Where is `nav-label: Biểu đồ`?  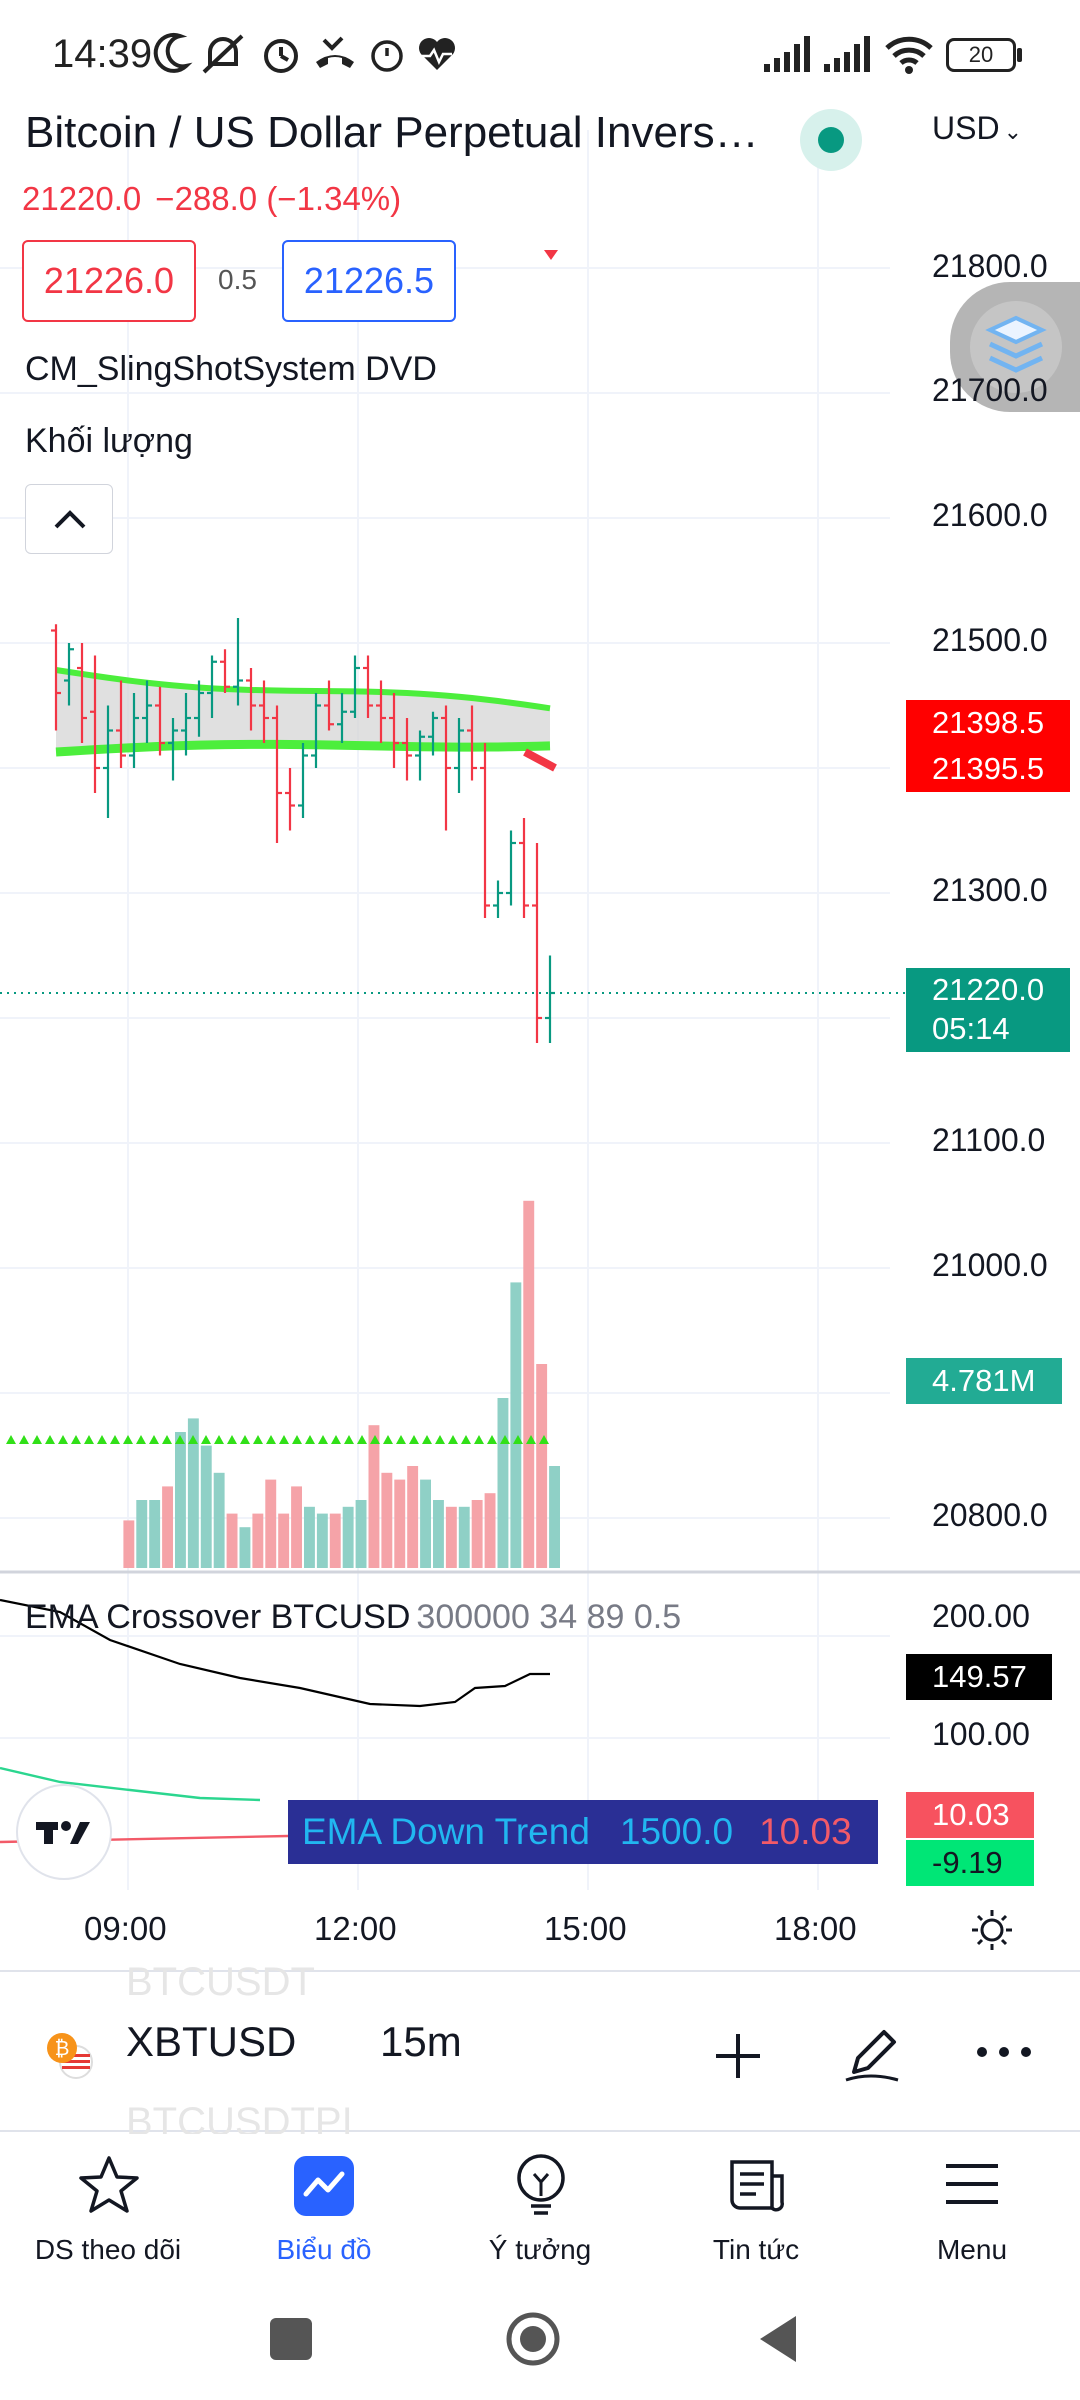 nav-label: Biểu đồ is located at coordinates (324, 2249).